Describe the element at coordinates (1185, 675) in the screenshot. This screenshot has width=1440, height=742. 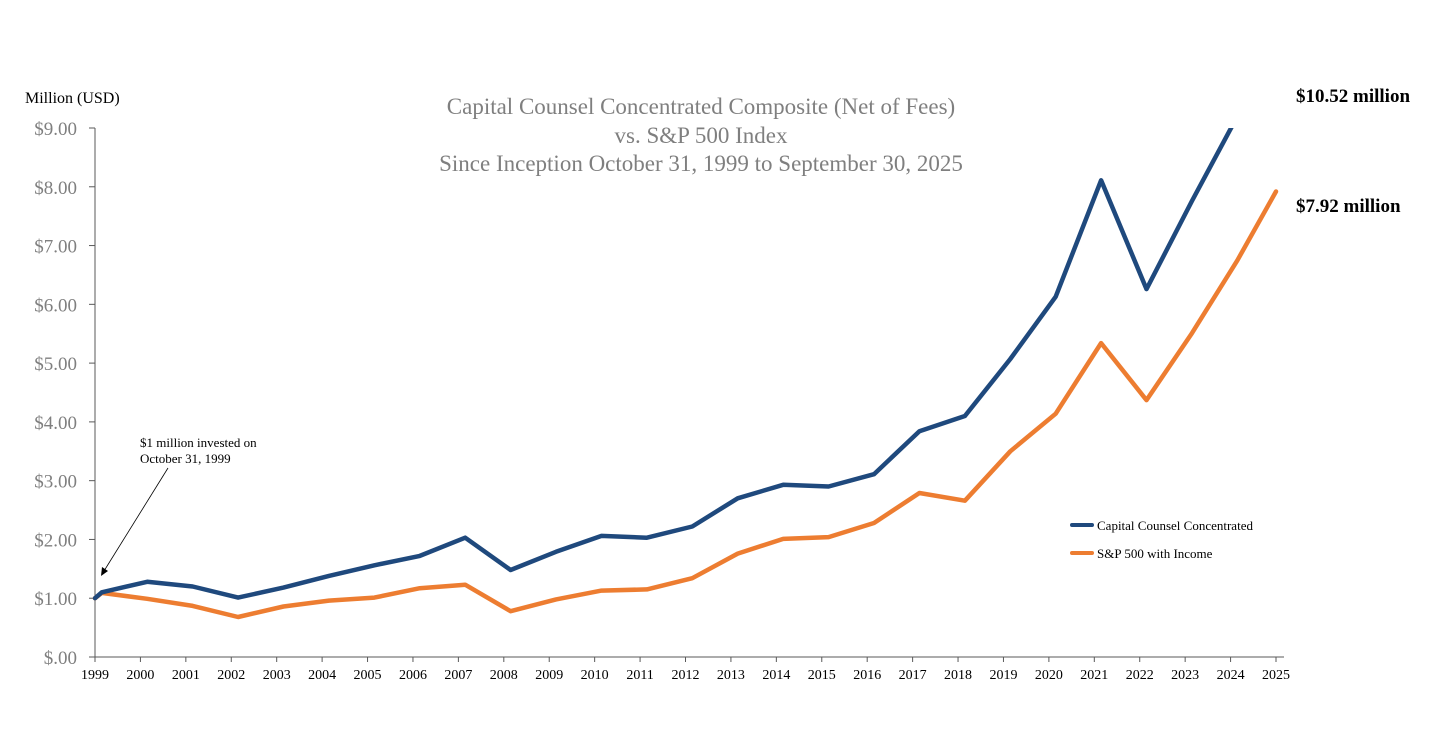
I see `x-tick-label: 2023` at that location.